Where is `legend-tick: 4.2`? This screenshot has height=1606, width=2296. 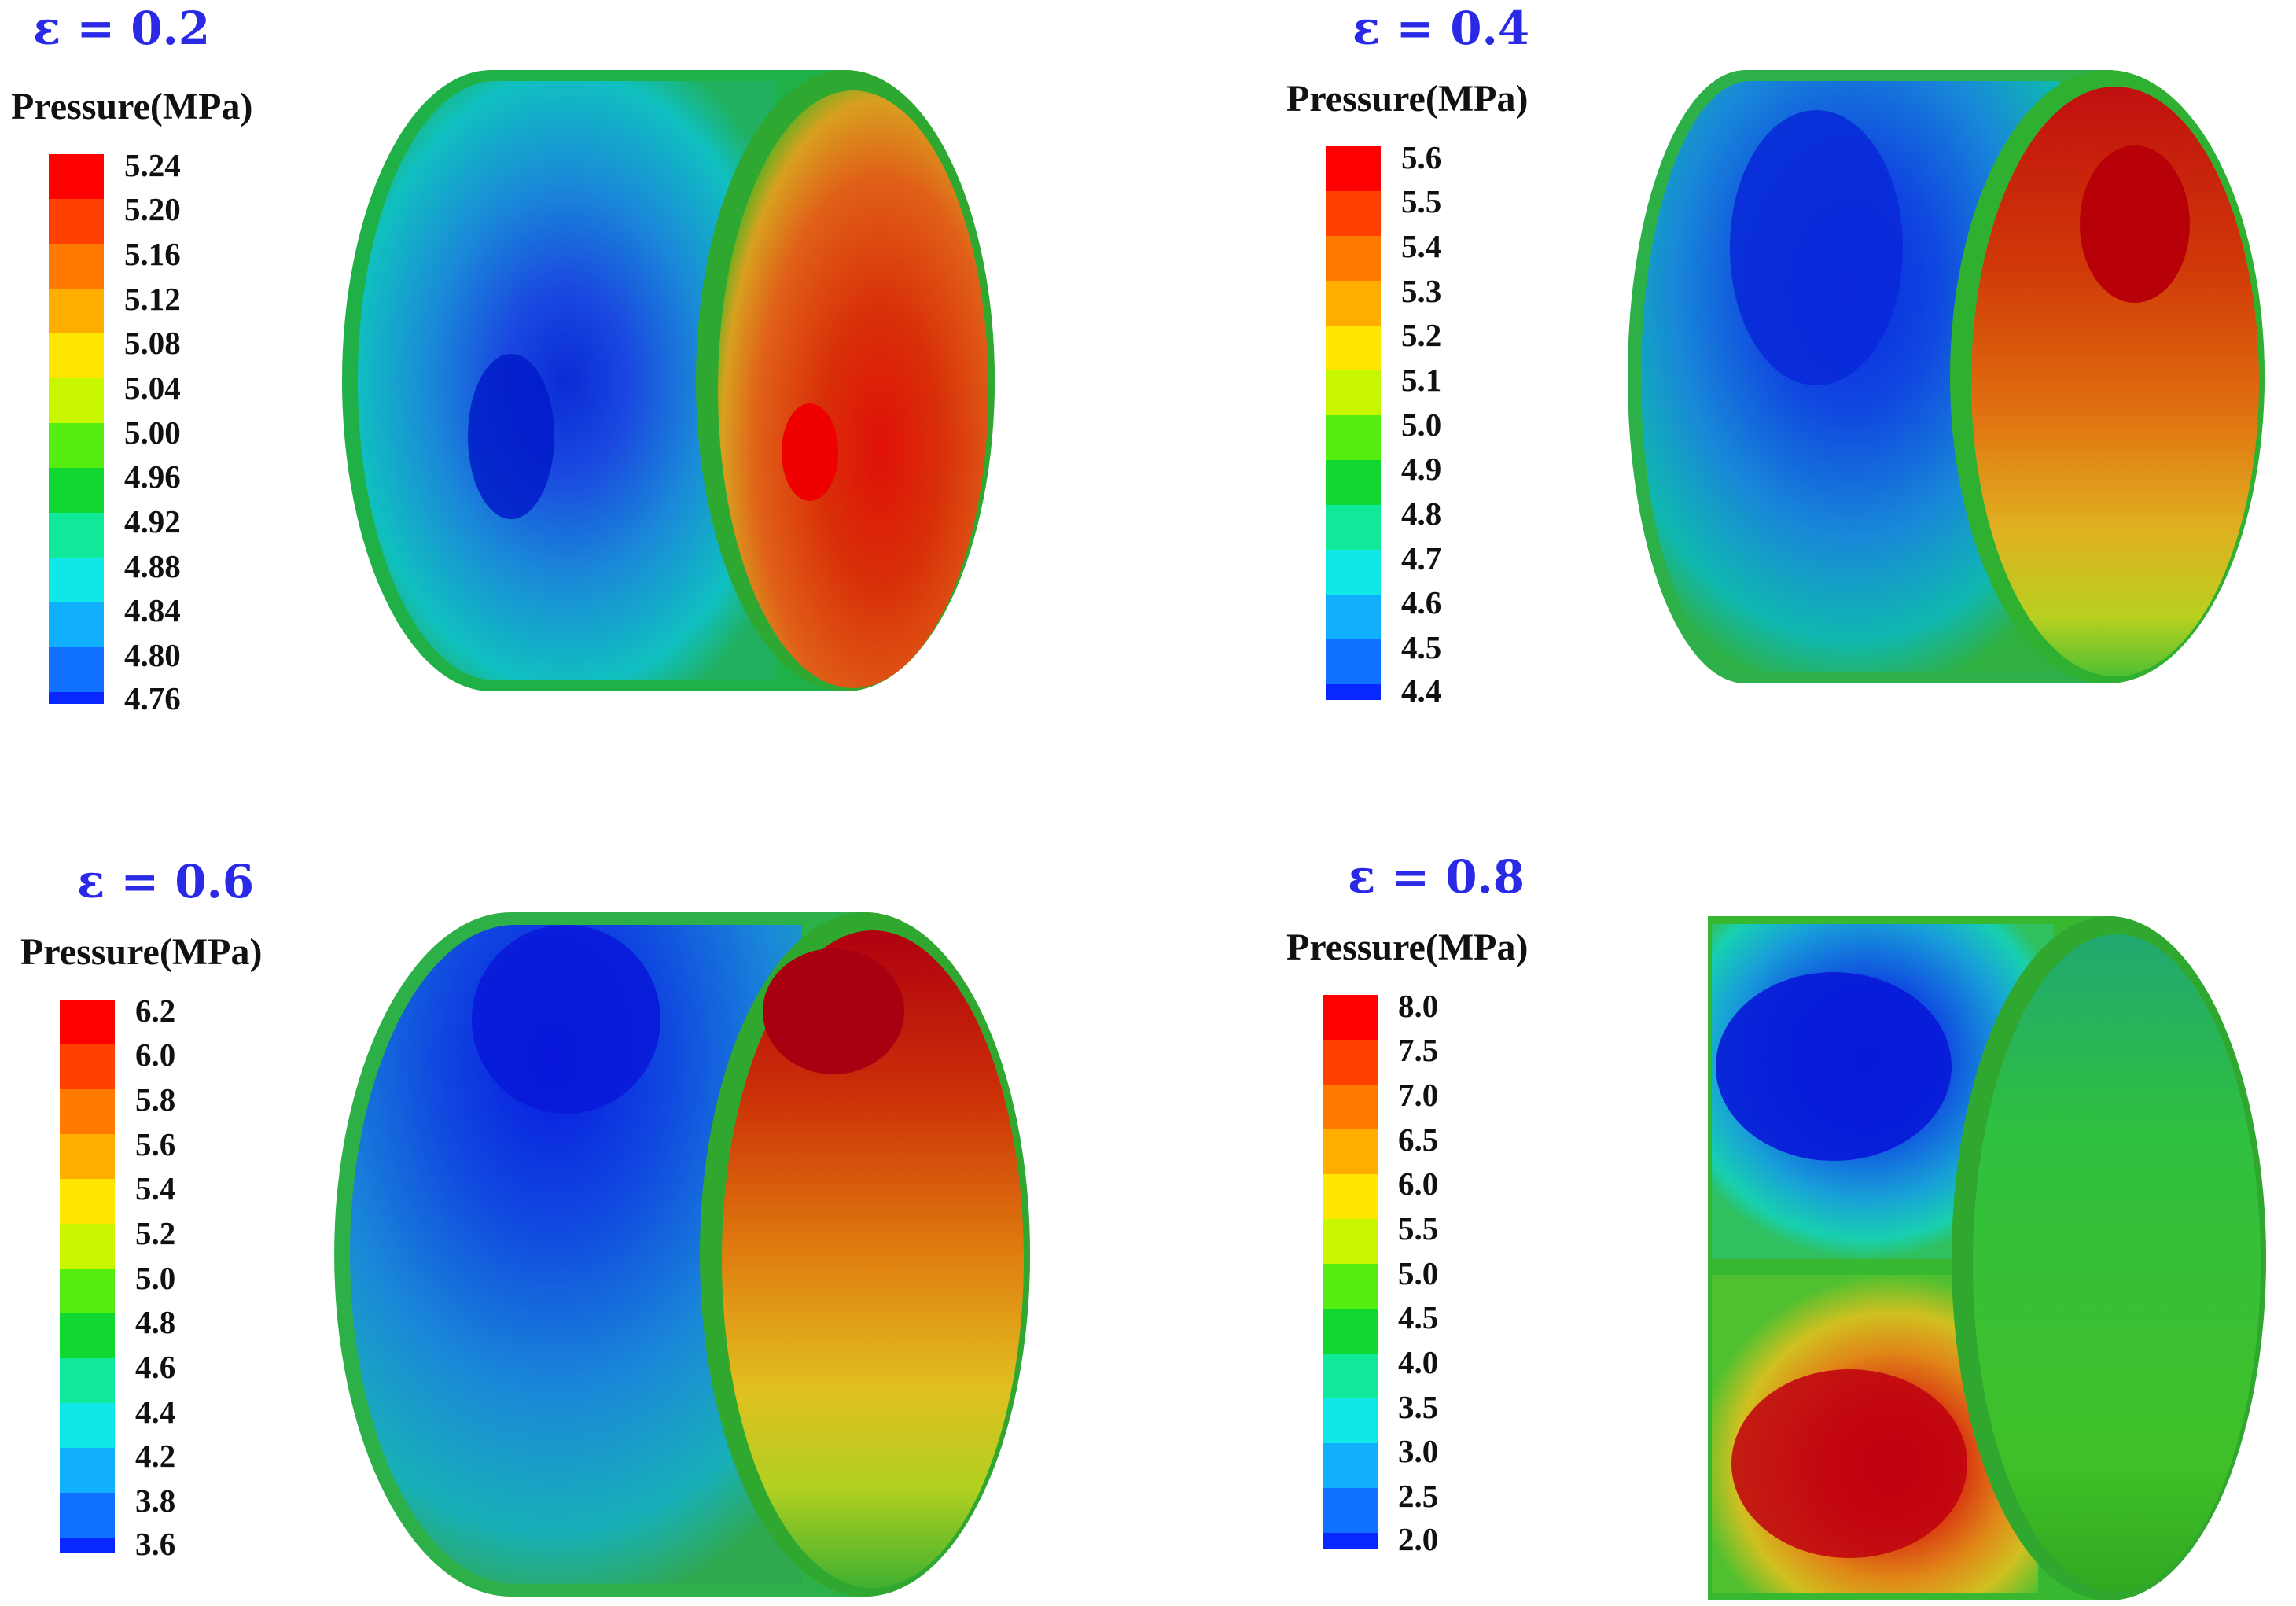 legend-tick: 4.2 is located at coordinates (155, 1456).